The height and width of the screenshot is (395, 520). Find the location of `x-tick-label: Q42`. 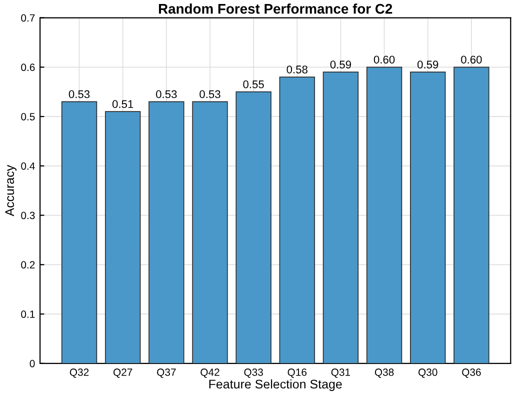

x-tick-label: Q42 is located at coordinates (210, 373).